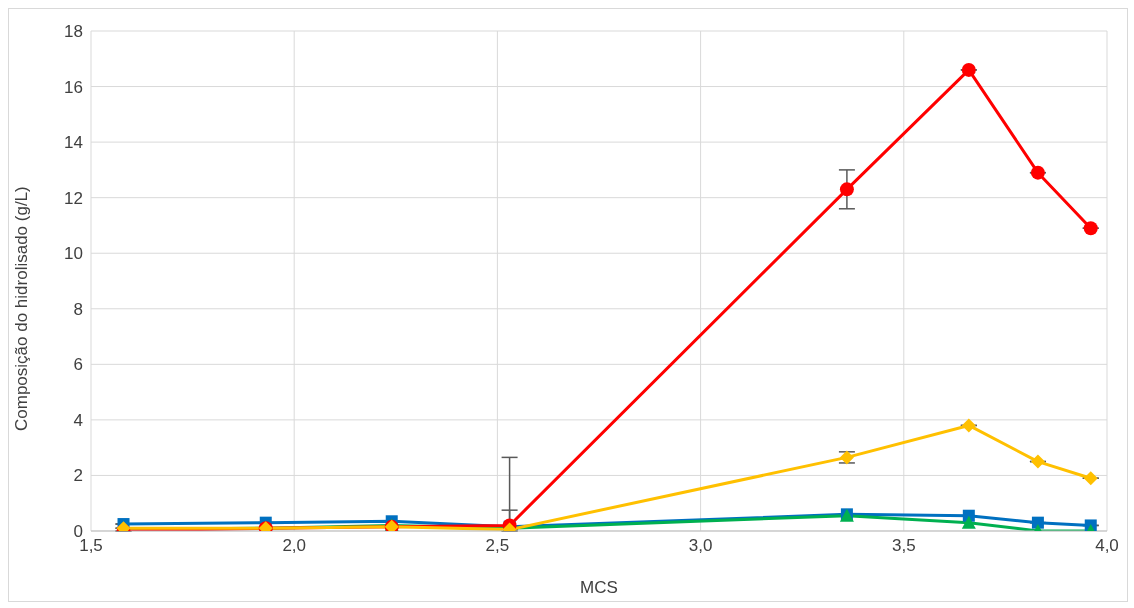  I want to click on y-axis-title: Composição do hidrolisado (g/L), so click(22, 308).